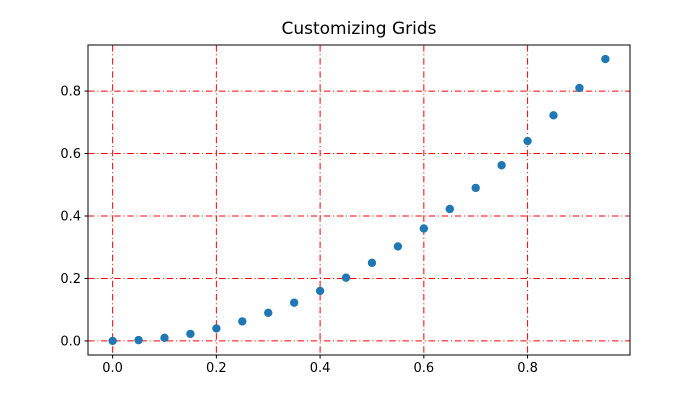  What do you see at coordinates (216, 368) in the screenshot?
I see `x-tick-label: 0.2` at bounding box center [216, 368].